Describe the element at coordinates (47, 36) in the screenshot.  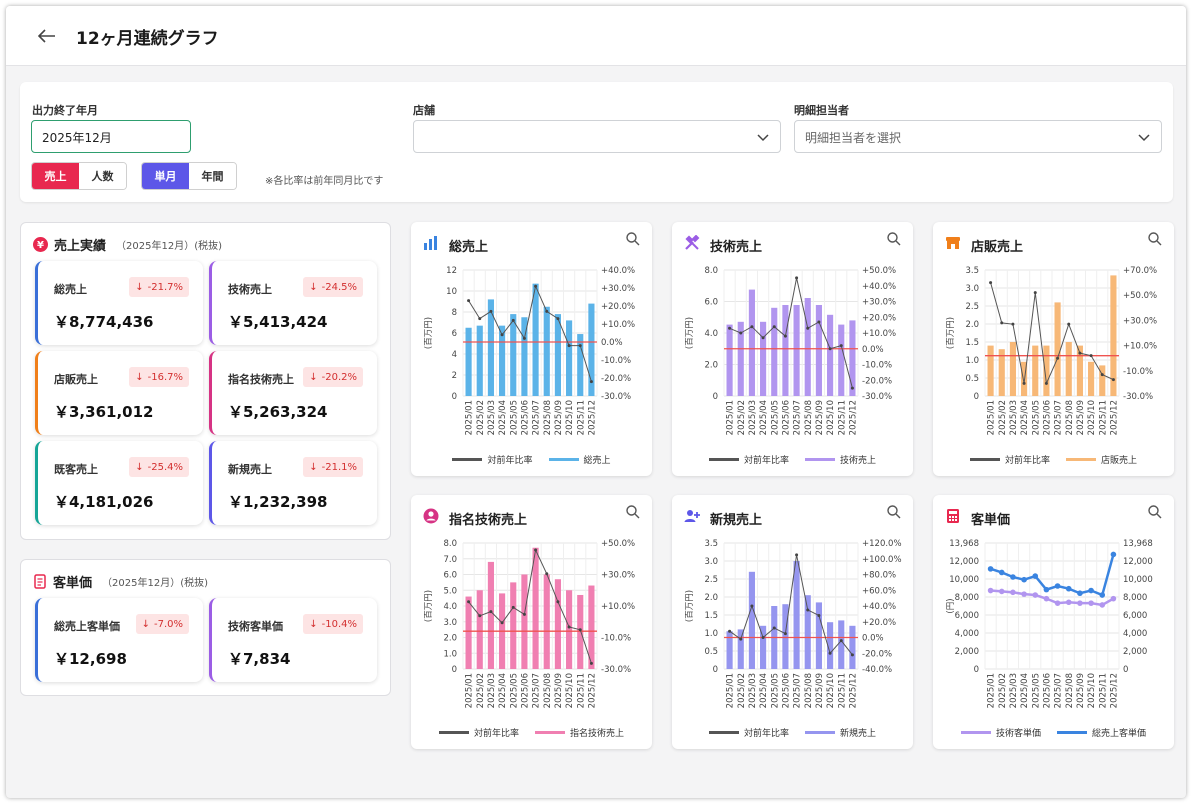
I see `back-button` at that location.